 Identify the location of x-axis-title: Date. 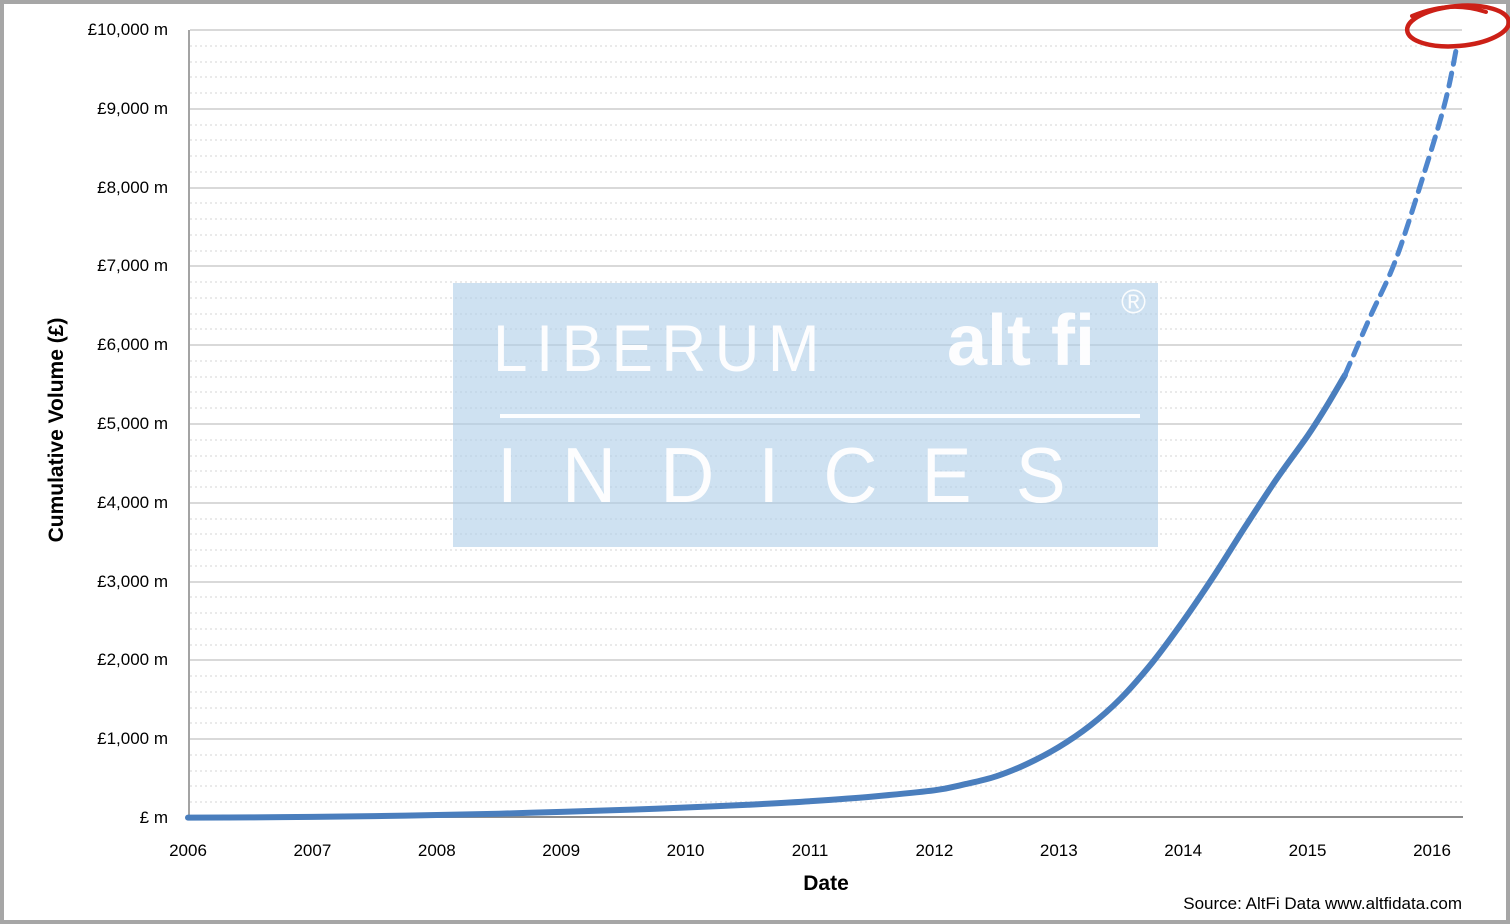
(826, 883).